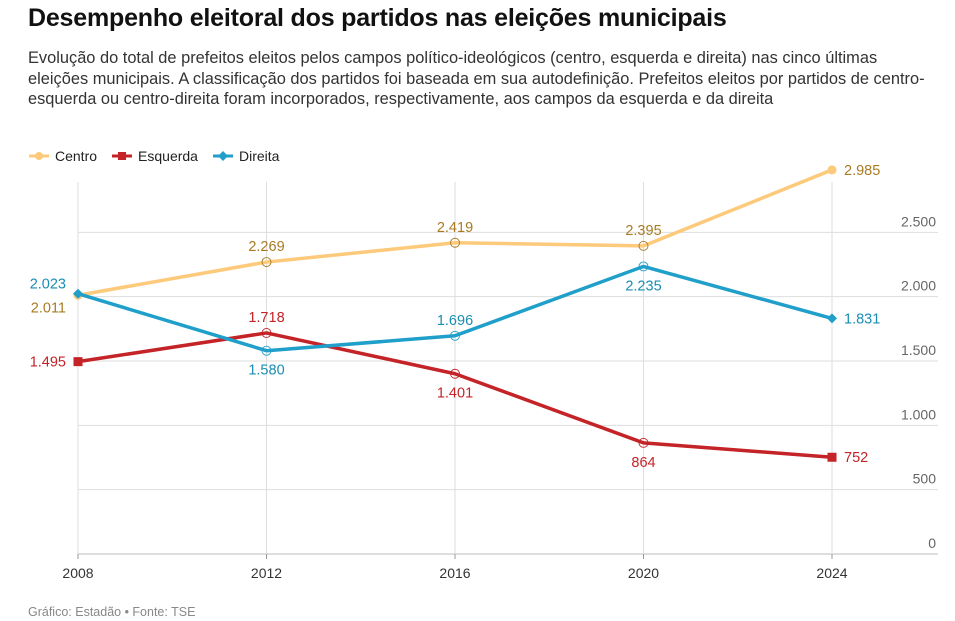 Image resolution: width=955 pixels, height=621 pixels. Describe the element at coordinates (454, 573) in the screenshot. I see `x-tick-label: 2016` at that location.